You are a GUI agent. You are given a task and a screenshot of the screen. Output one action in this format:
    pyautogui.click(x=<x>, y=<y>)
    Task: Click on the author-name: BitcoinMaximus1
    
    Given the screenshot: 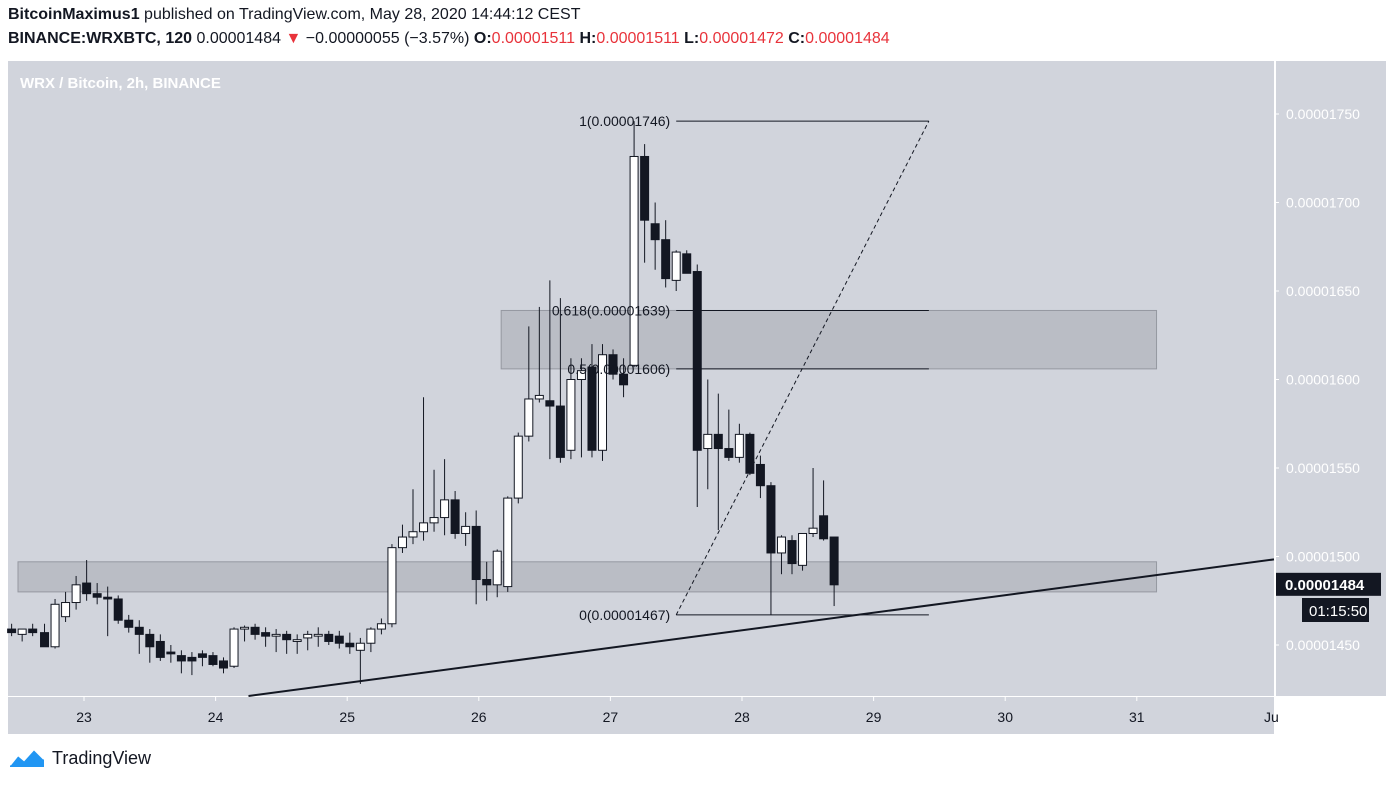 What is the action you would take?
    pyautogui.click(x=74, y=14)
    